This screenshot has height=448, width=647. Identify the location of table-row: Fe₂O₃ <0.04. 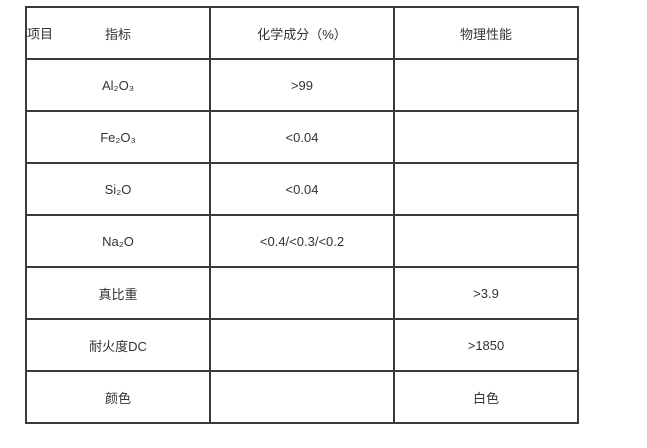
(302, 137).